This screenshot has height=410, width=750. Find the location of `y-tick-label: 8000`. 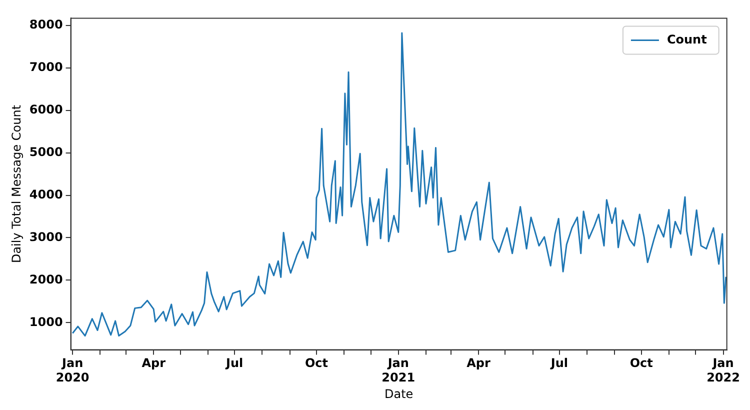

y-tick-label: 8000 is located at coordinates (46, 25).